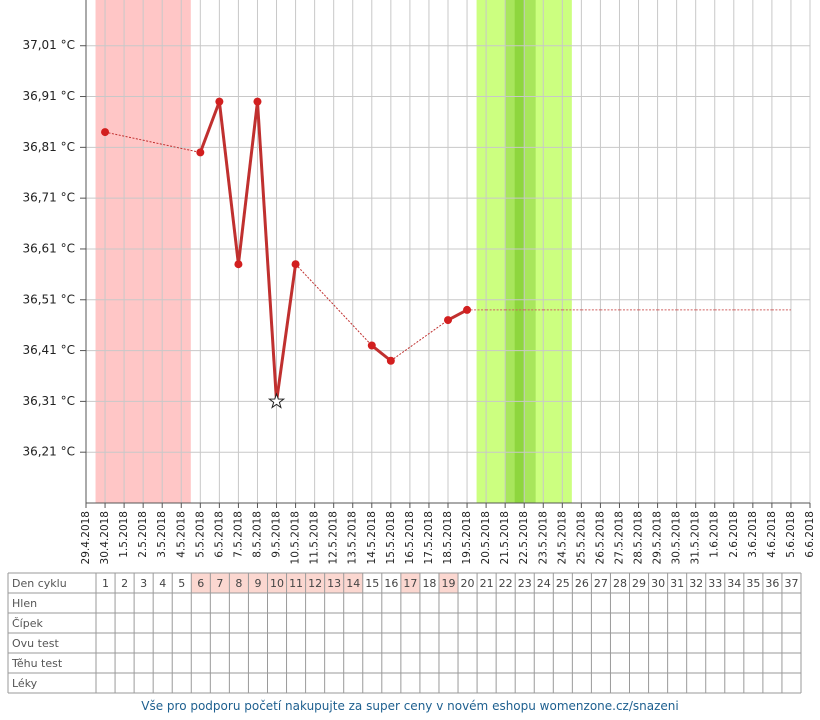  I want to click on x-tick-label: 13.5.2018, so click(353, 537).